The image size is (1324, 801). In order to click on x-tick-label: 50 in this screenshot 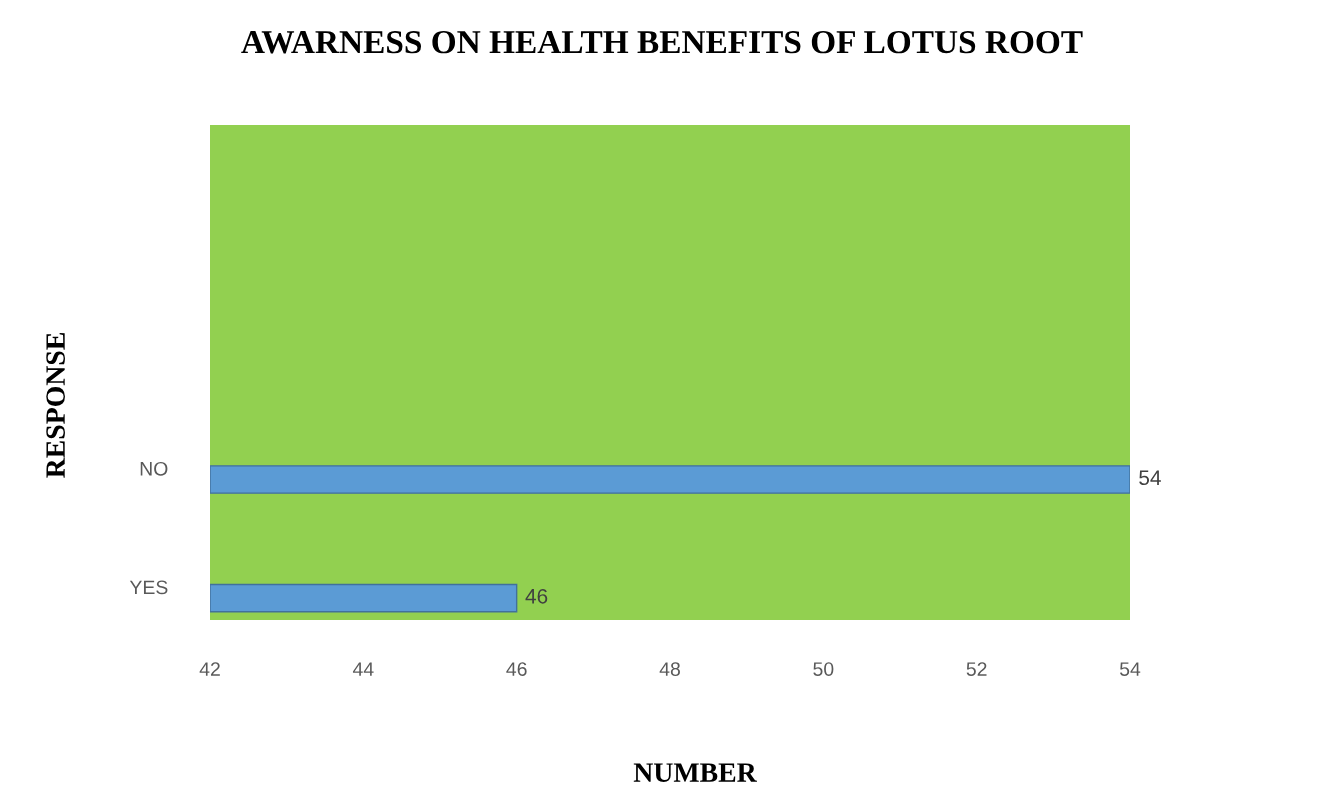, I will do `click(823, 669)`.